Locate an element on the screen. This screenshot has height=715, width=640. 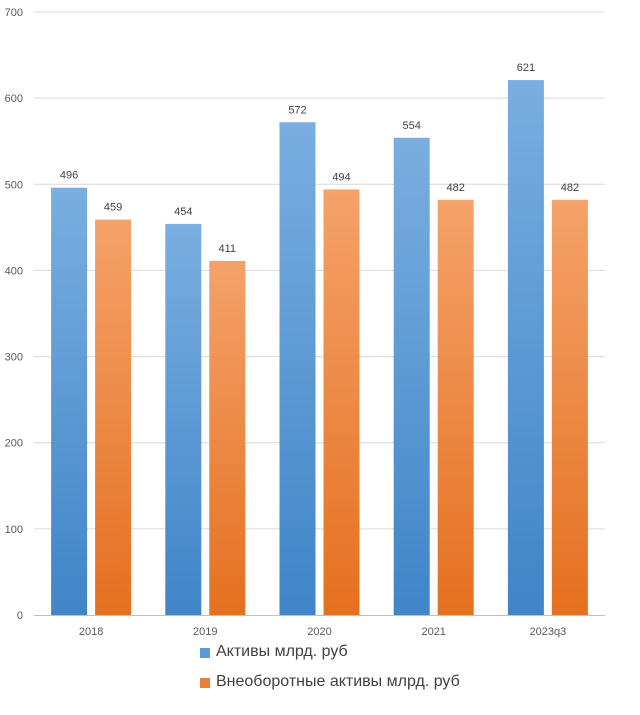
y-tick-label-600: 600 is located at coordinates (14, 99).